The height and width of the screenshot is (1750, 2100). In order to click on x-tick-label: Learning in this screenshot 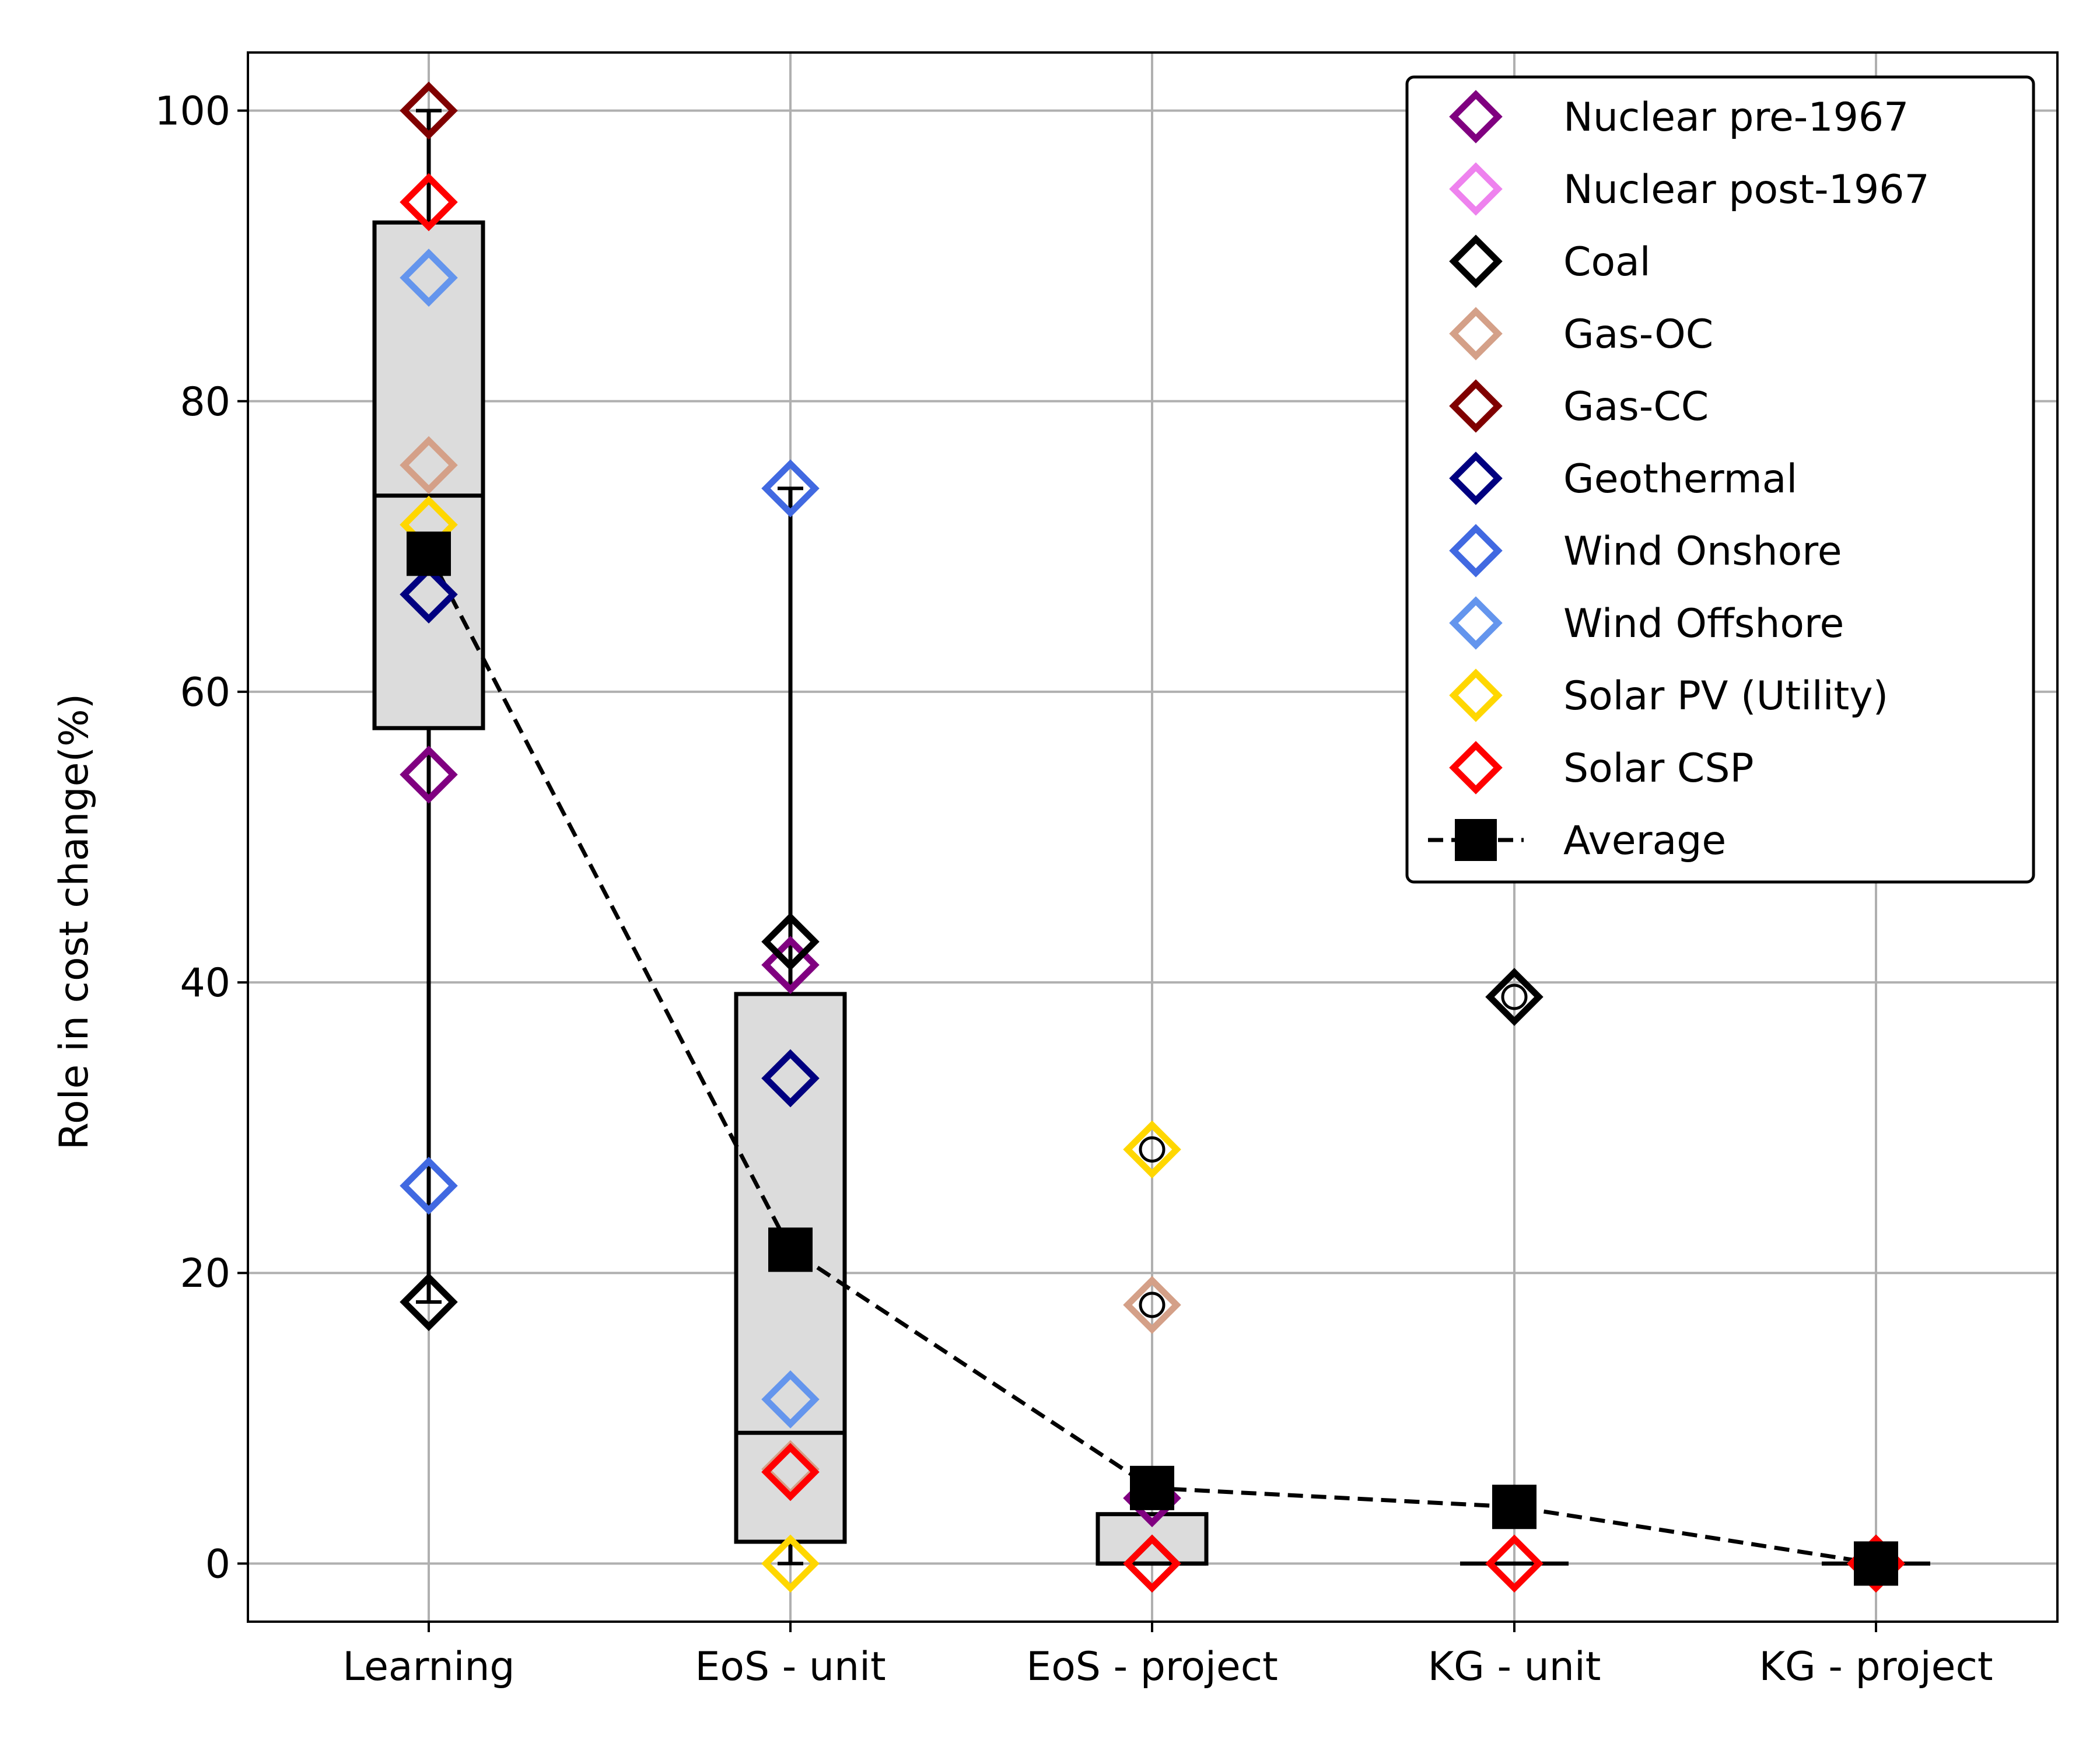, I will do `click(428, 1667)`.